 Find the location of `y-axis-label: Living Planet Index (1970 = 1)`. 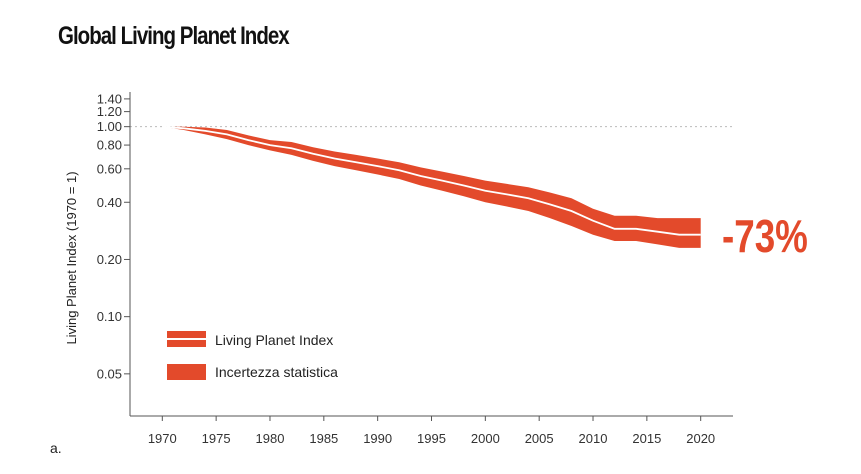

y-axis-label: Living Planet Index (1970 = 1) is located at coordinates (71, 257).